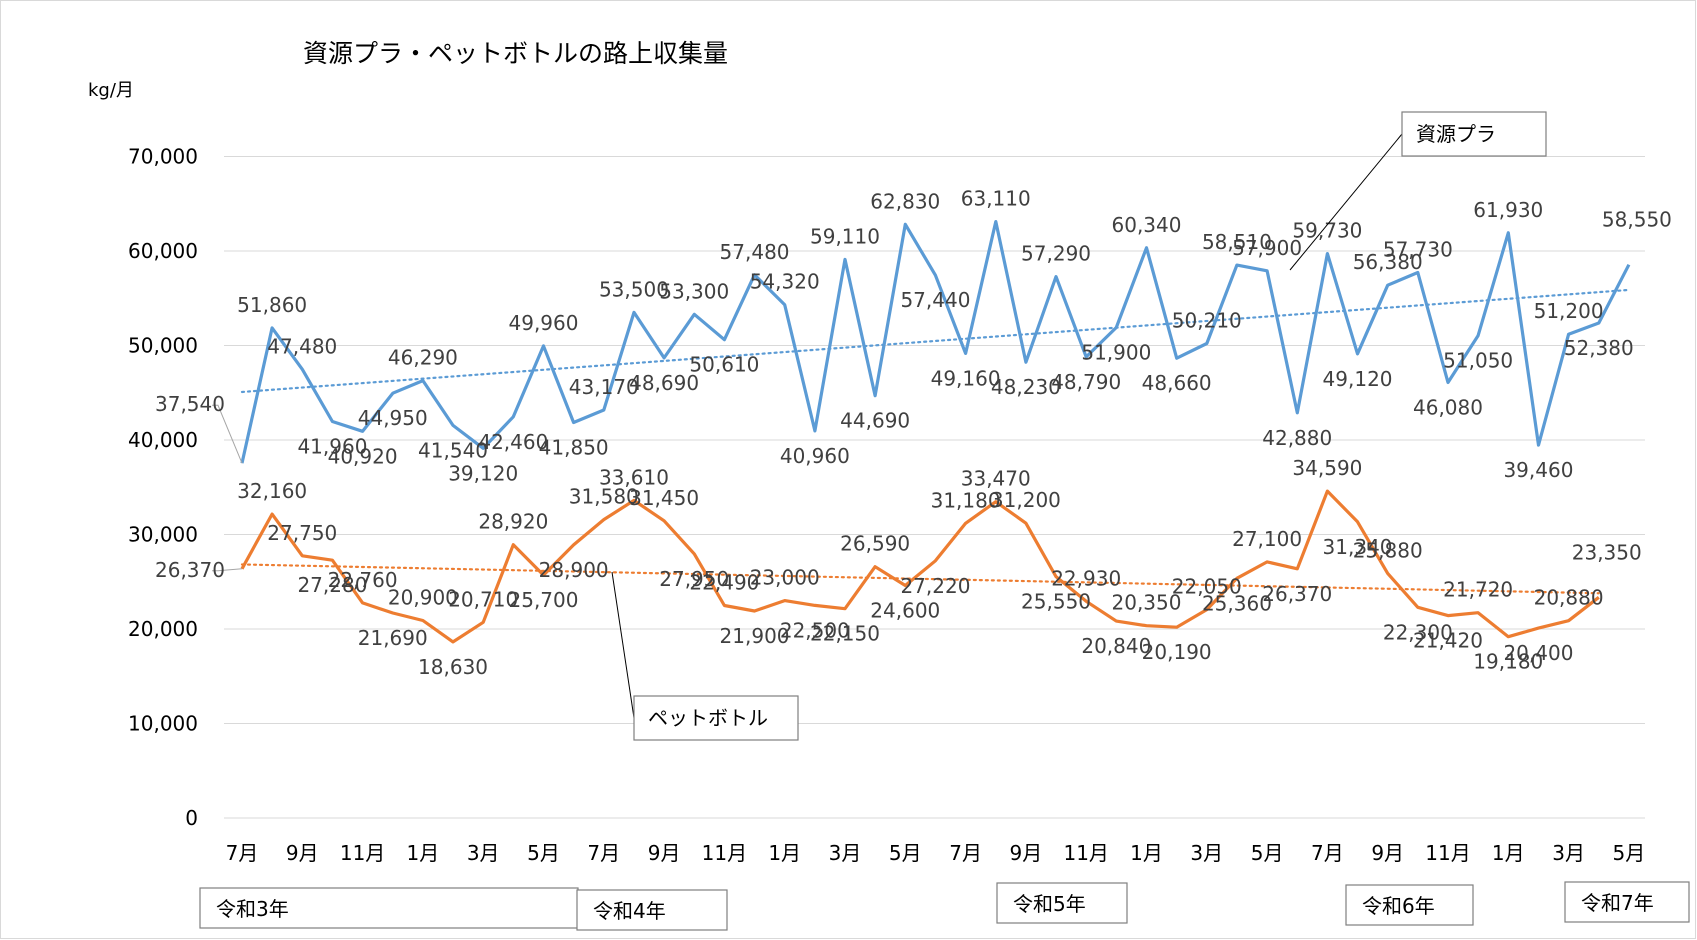 Image resolution: width=1697 pixels, height=940 pixels. I want to click on data-label: 22,150, so click(845, 634).